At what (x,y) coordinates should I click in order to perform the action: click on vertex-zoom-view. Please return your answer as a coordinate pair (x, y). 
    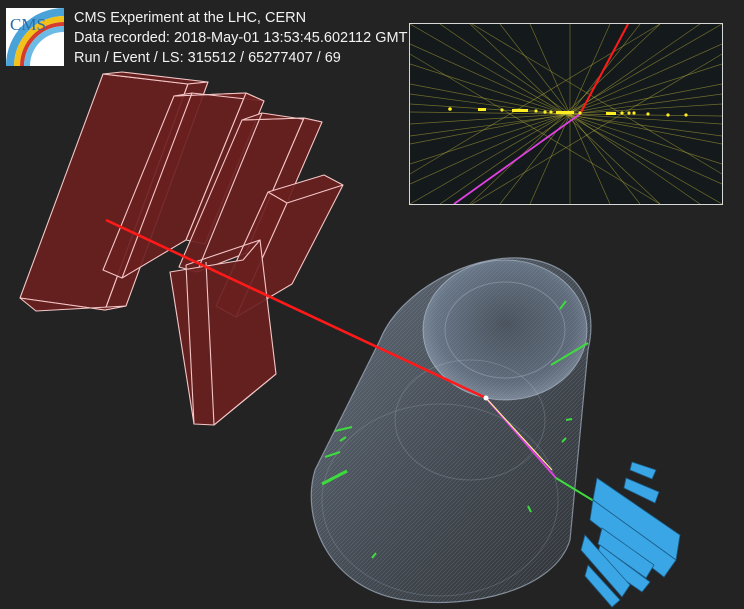
    Looking at the image, I should click on (566, 114).